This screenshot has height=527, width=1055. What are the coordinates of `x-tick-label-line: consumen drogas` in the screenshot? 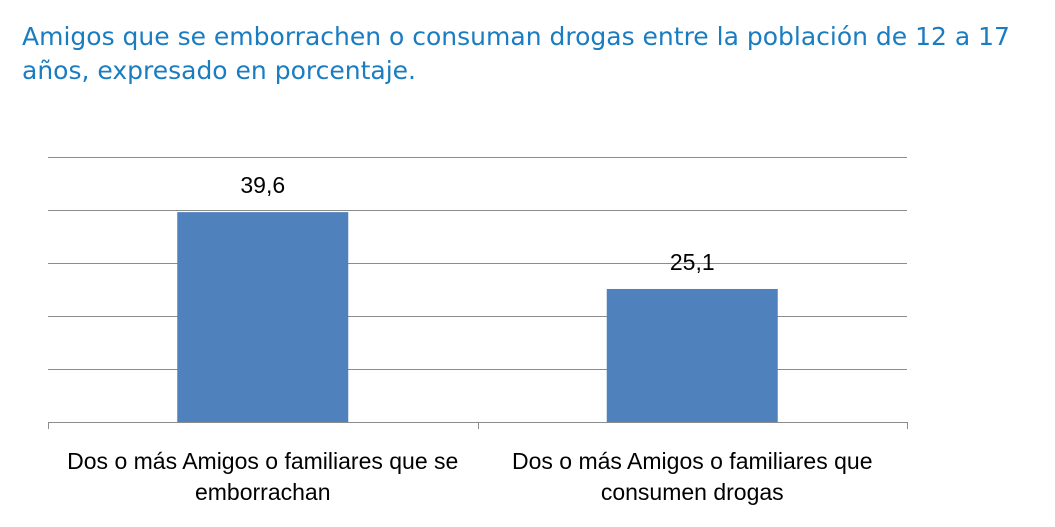 It's located at (692, 492).